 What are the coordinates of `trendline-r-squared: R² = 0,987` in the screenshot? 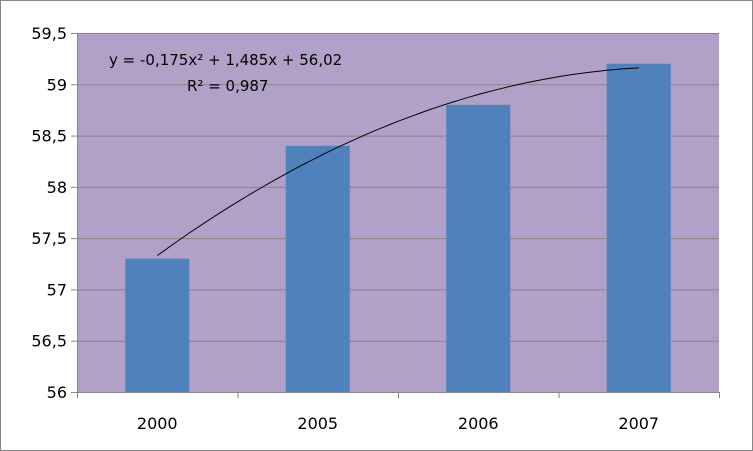 It's located at (227, 86).